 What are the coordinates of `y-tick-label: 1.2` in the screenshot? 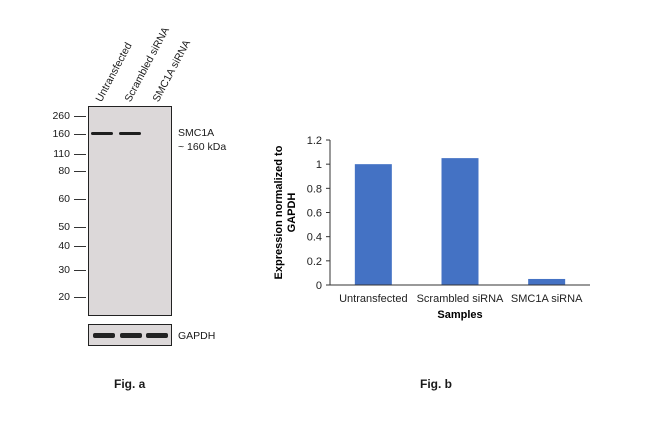 It's located at (314, 141).